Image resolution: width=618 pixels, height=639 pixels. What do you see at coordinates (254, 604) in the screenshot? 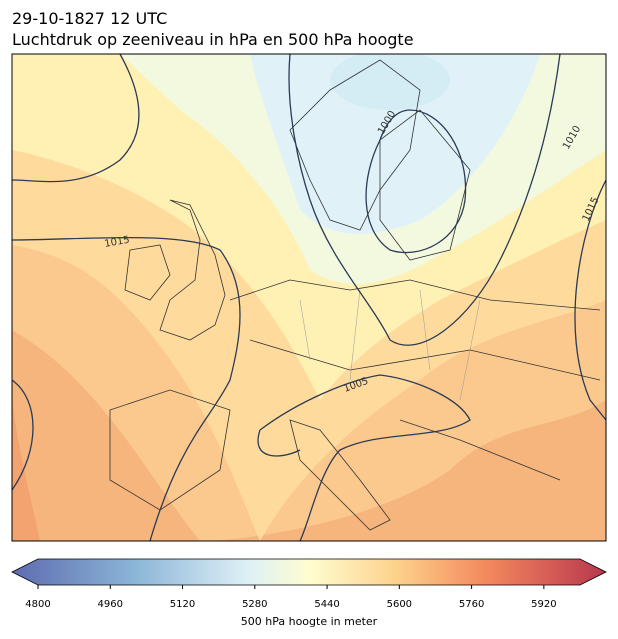
I see `colorbar-tick-label: 5280` at bounding box center [254, 604].